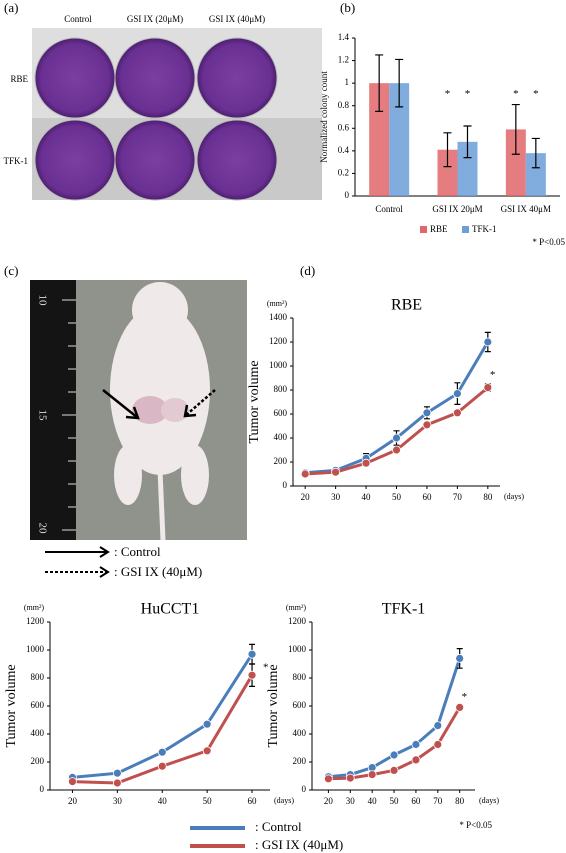 This screenshot has width=566, height=853. What do you see at coordinates (16, 161) in the screenshot?
I see `row-label: TFK-1` at bounding box center [16, 161].